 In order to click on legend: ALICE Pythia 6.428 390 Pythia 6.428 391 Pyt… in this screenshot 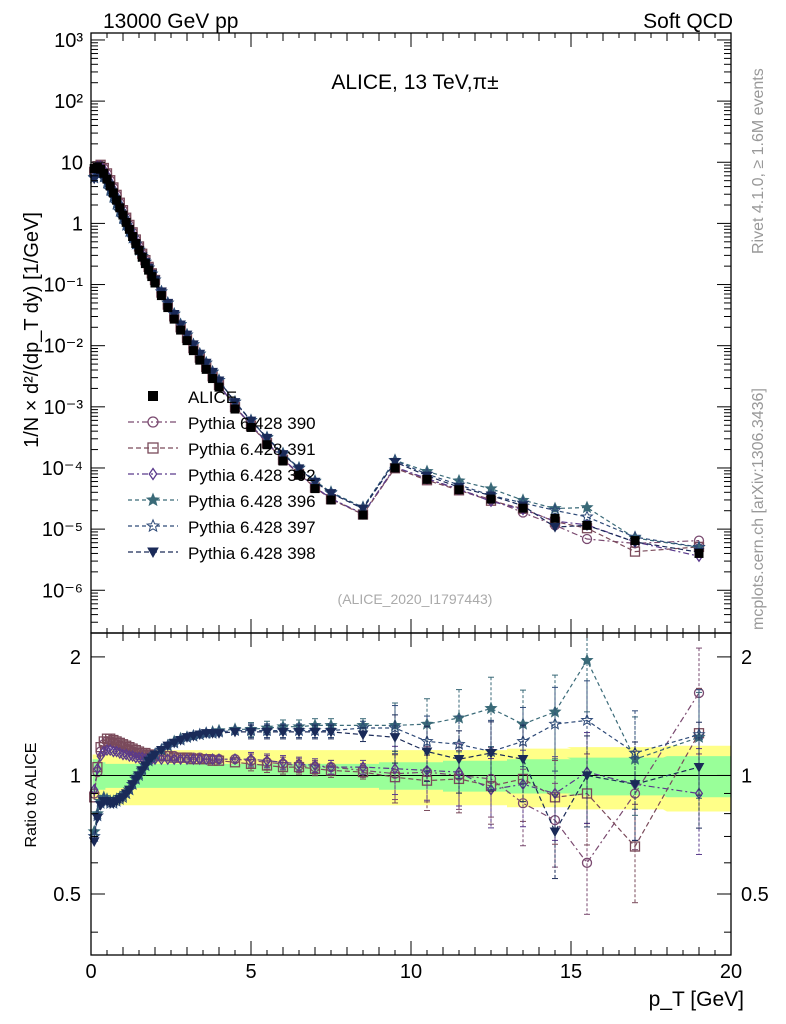, I will do `click(222, 475)`.